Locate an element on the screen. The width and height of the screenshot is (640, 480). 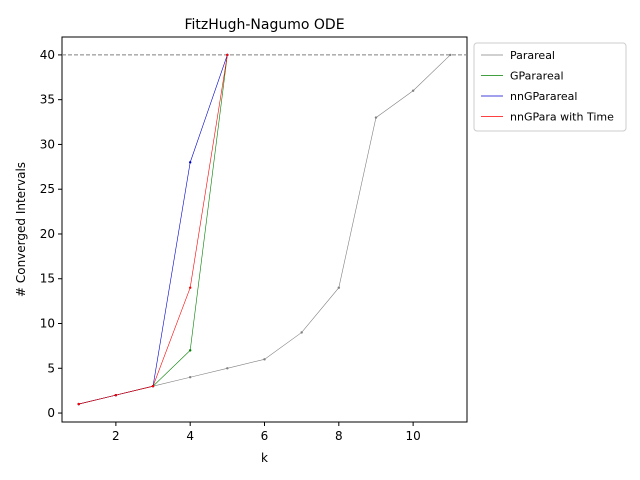
y-axis: 0 5 10 15 20 25 30 35 40 is located at coordinates (51, 234).